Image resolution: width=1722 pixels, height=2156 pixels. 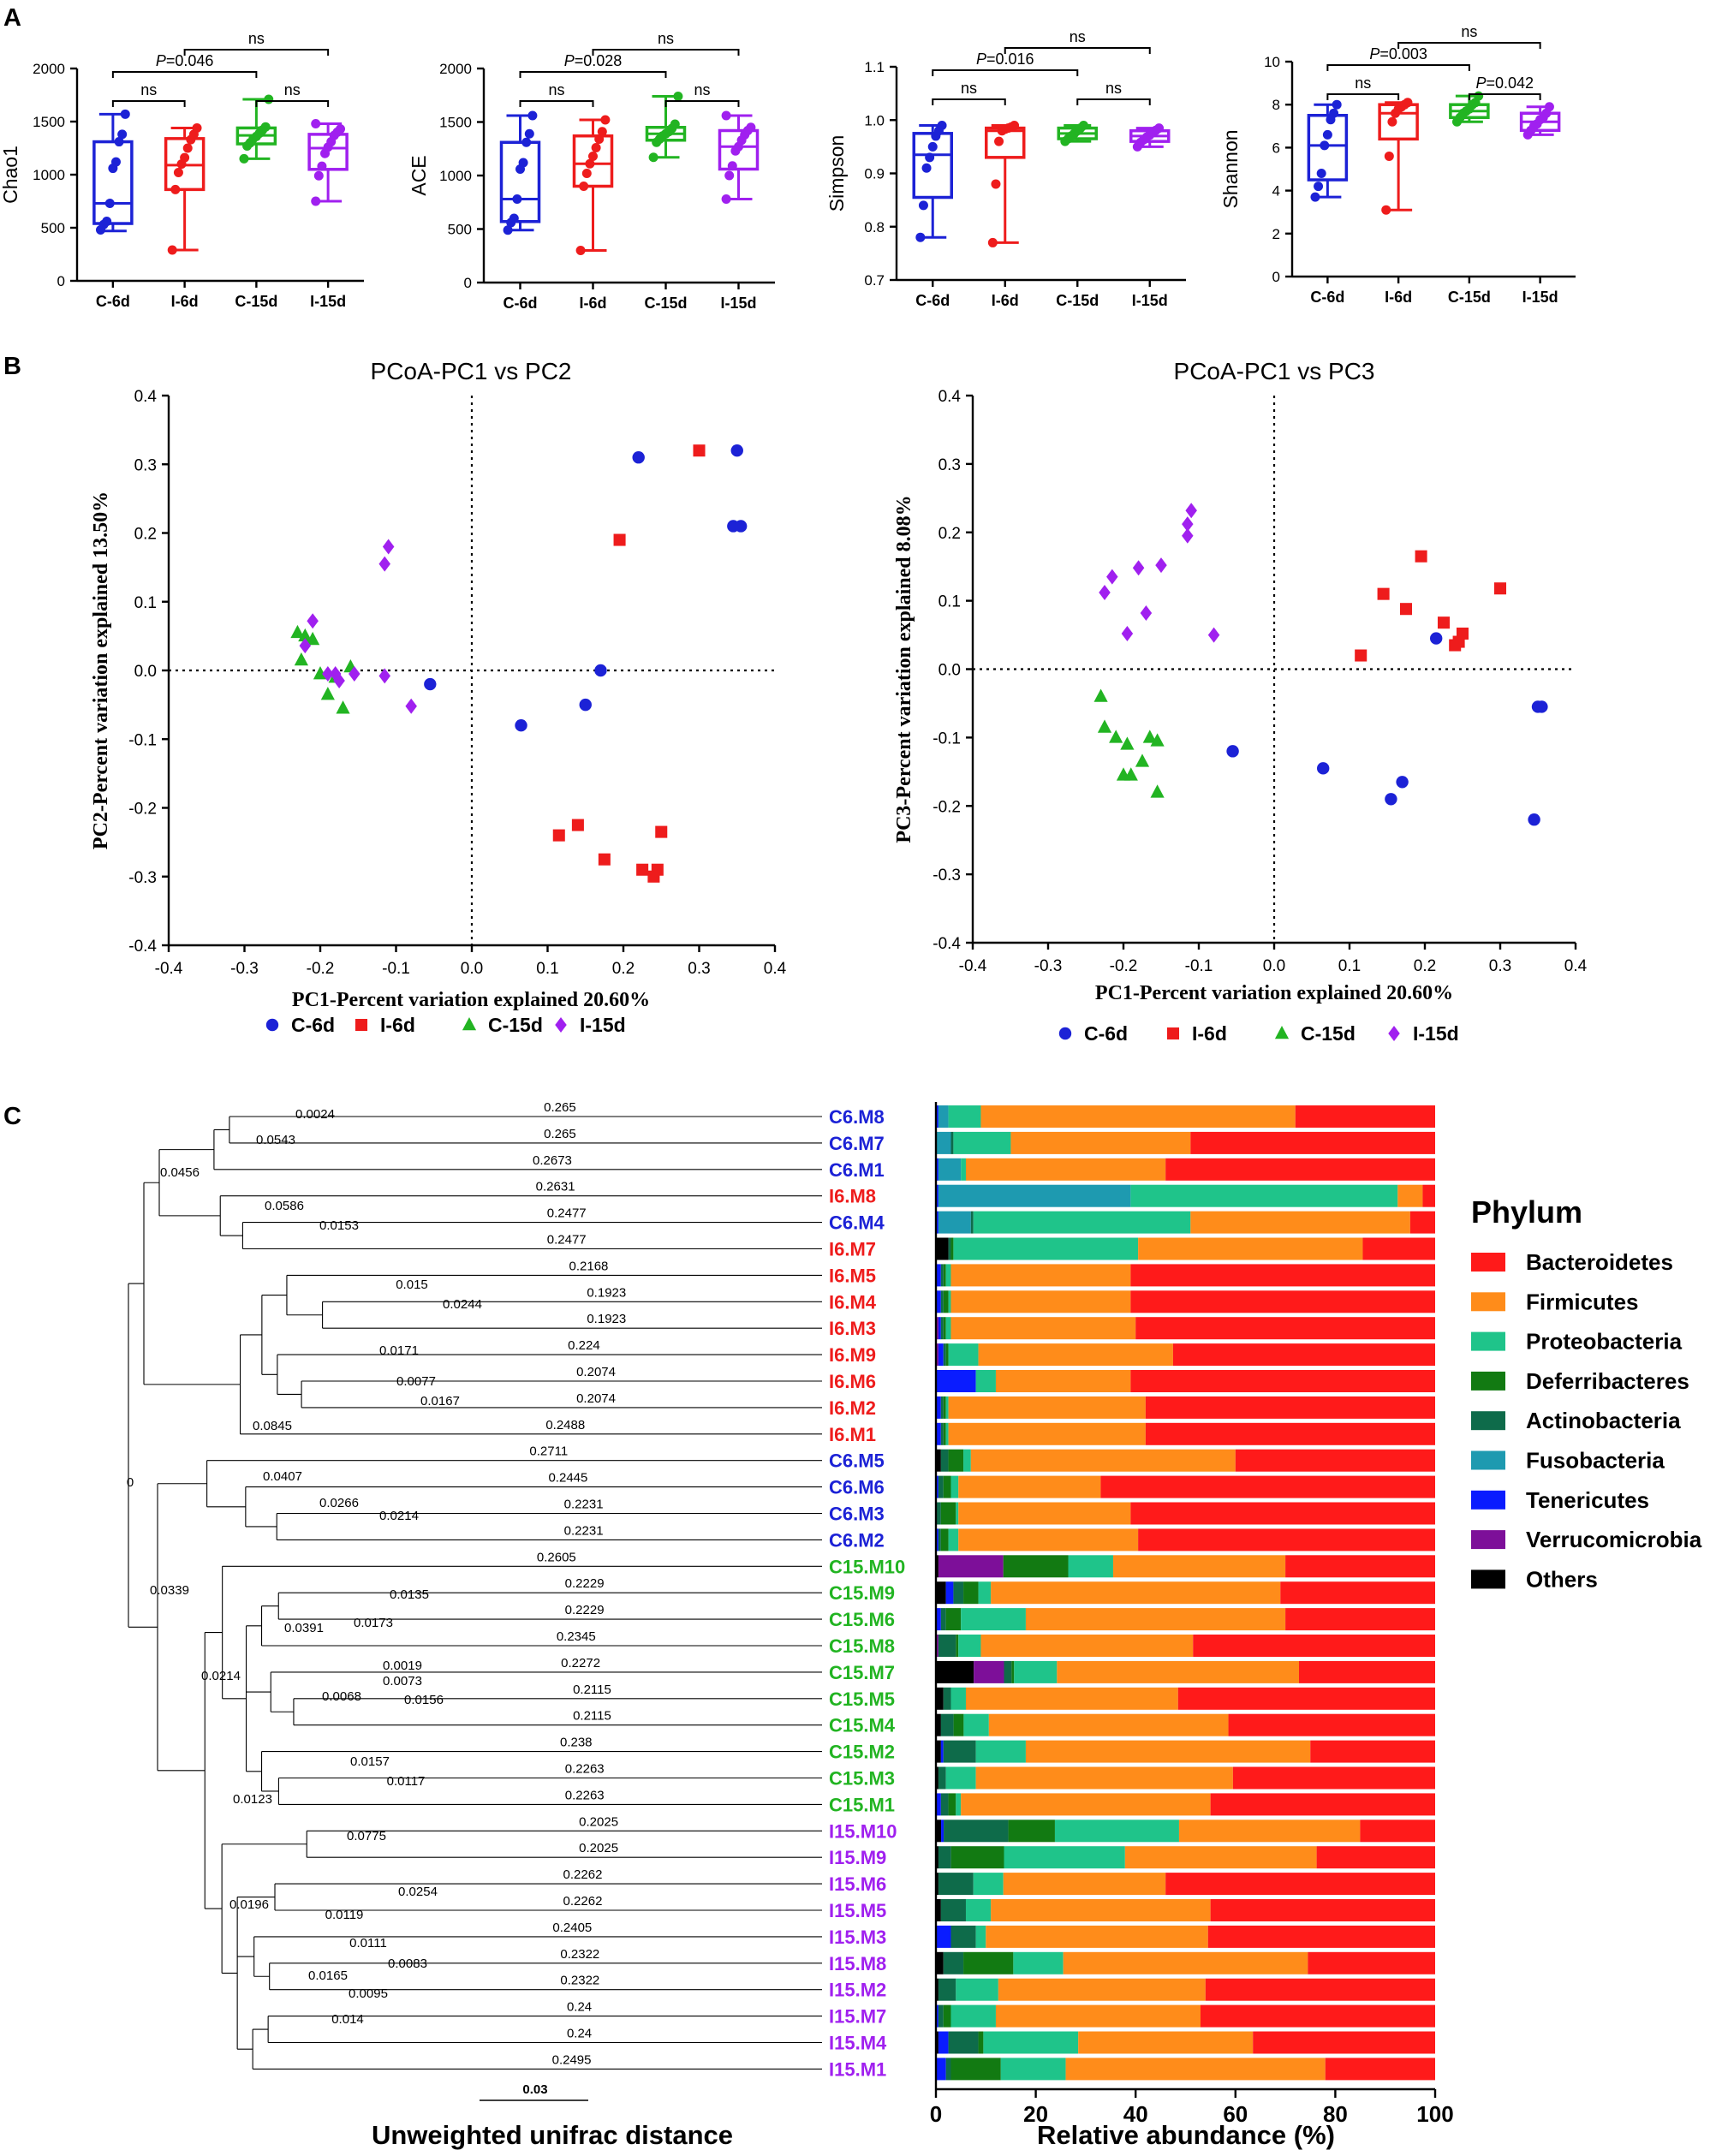 What do you see at coordinates (142, 740) in the screenshot?
I see `y-tick-label: -0.1` at bounding box center [142, 740].